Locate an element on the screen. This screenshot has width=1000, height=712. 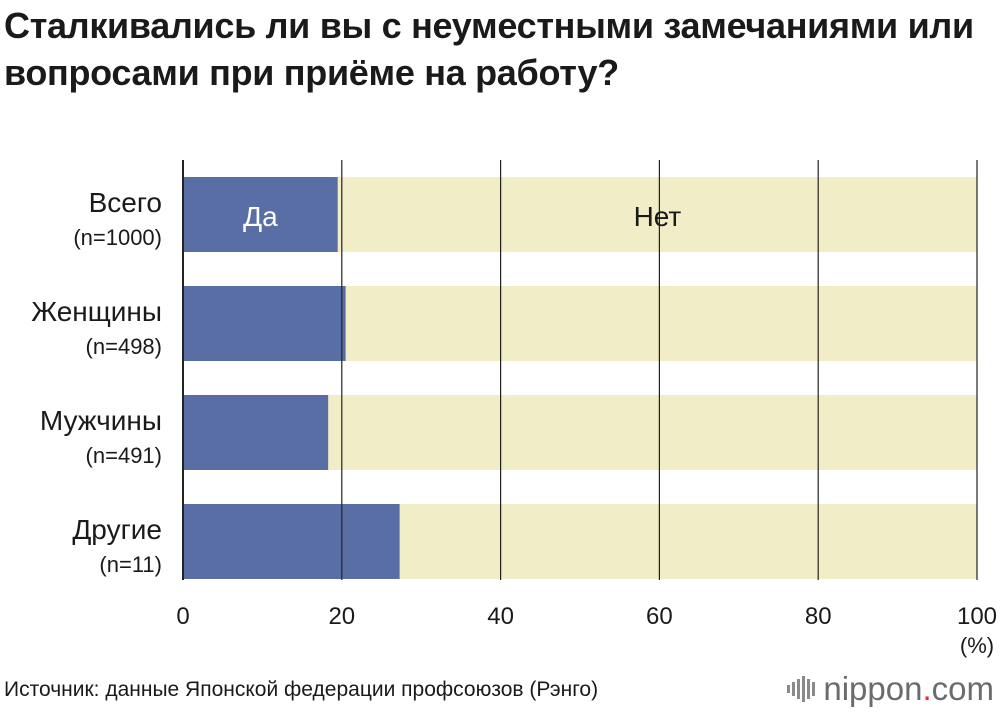
x-tick-label: 0 is located at coordinates (182, 616).